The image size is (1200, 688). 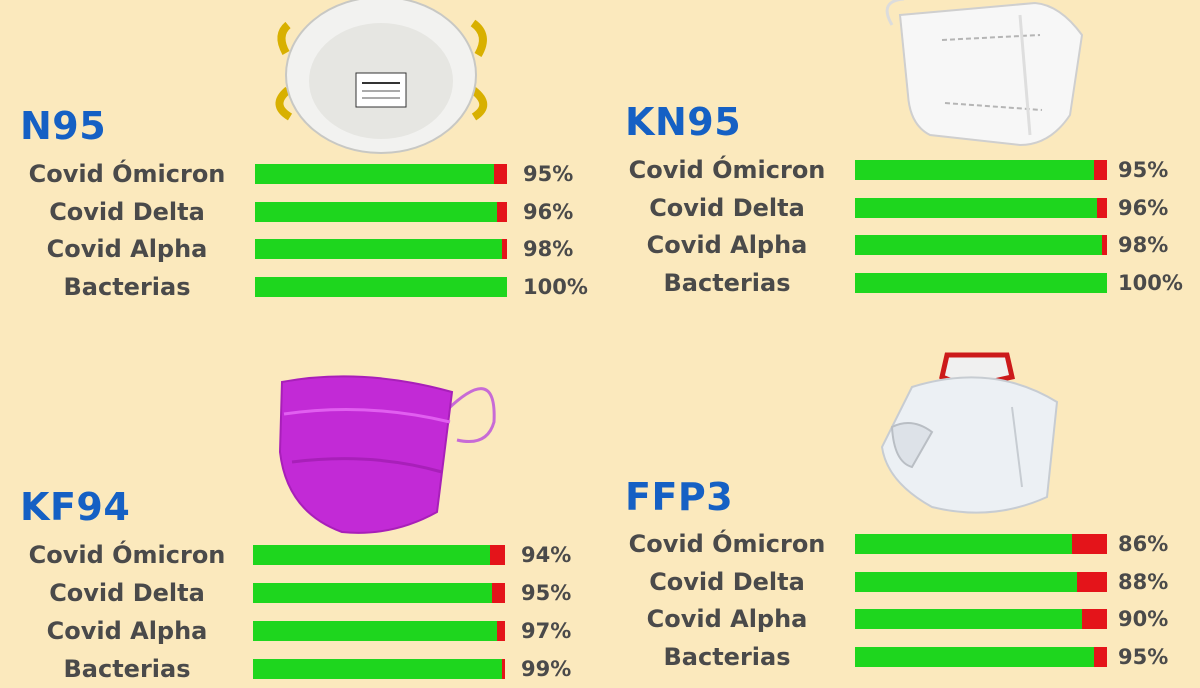 What do you see at coordinates (984, 73) in the screenshot?
I see `kn95-mask-icon` at bounding box center [984, 73].